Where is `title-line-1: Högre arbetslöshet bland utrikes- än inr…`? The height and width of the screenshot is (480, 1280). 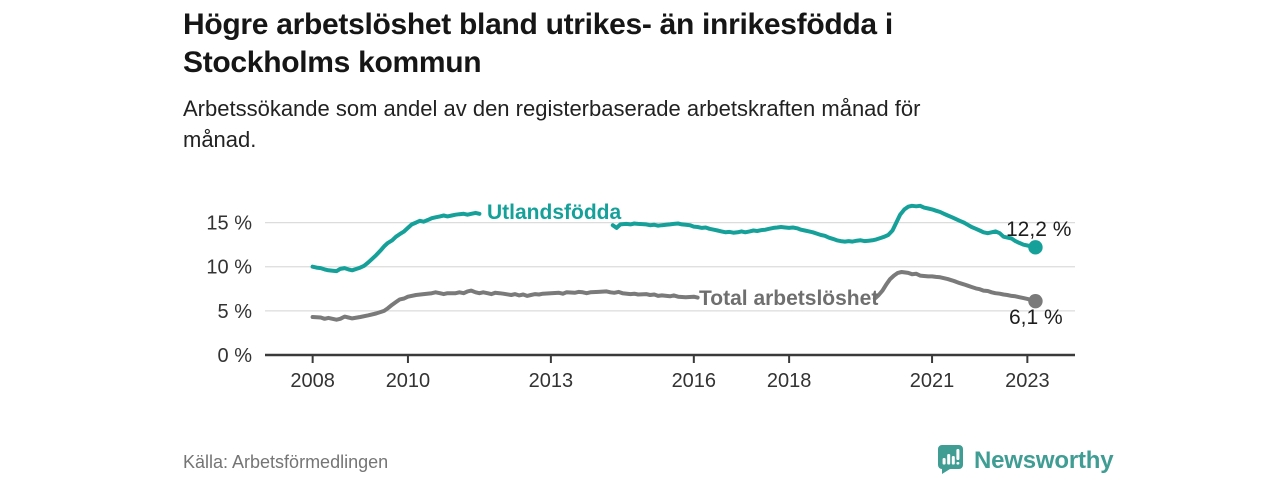 title-line-1: Högre arbetslöshet bland utrikes- än inr… is located at coordinates (538, 24).